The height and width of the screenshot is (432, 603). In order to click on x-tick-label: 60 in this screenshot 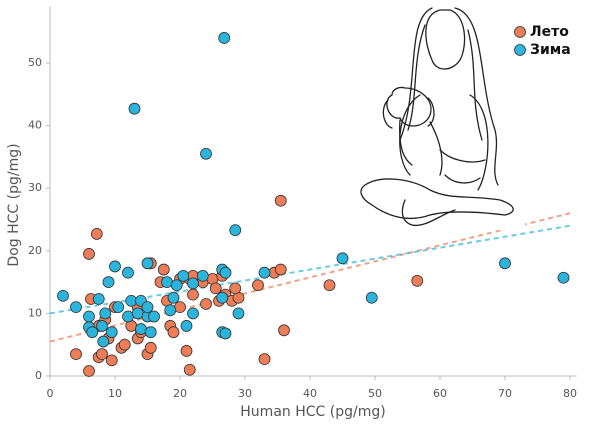, I will do `click(440, 393)`.